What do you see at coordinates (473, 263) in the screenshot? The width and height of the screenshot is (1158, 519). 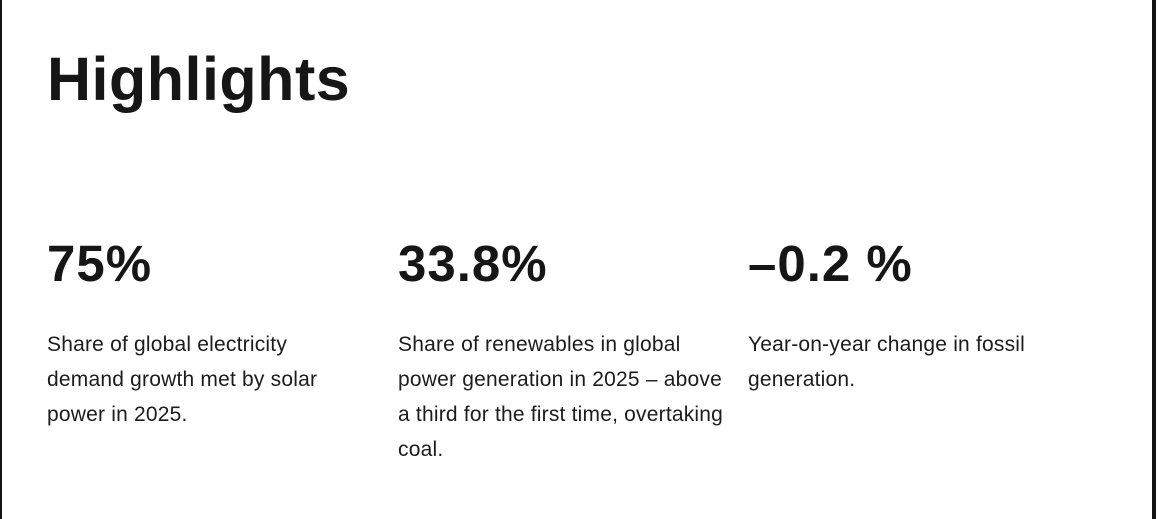 I see `stat-value: 33.8%` at bounding box center [473, 263].